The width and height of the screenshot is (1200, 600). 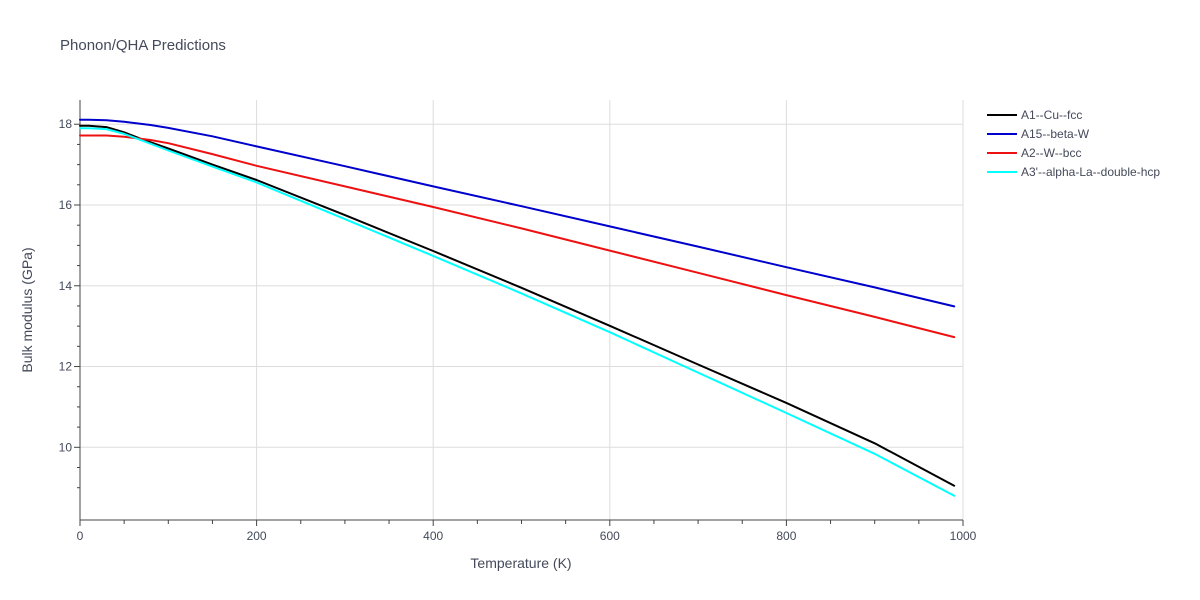 What do you see at coordinates (1055, 134) in the screenshot?
I see `legend-label: A15--beta-W` at bounding box center [1055, 134].